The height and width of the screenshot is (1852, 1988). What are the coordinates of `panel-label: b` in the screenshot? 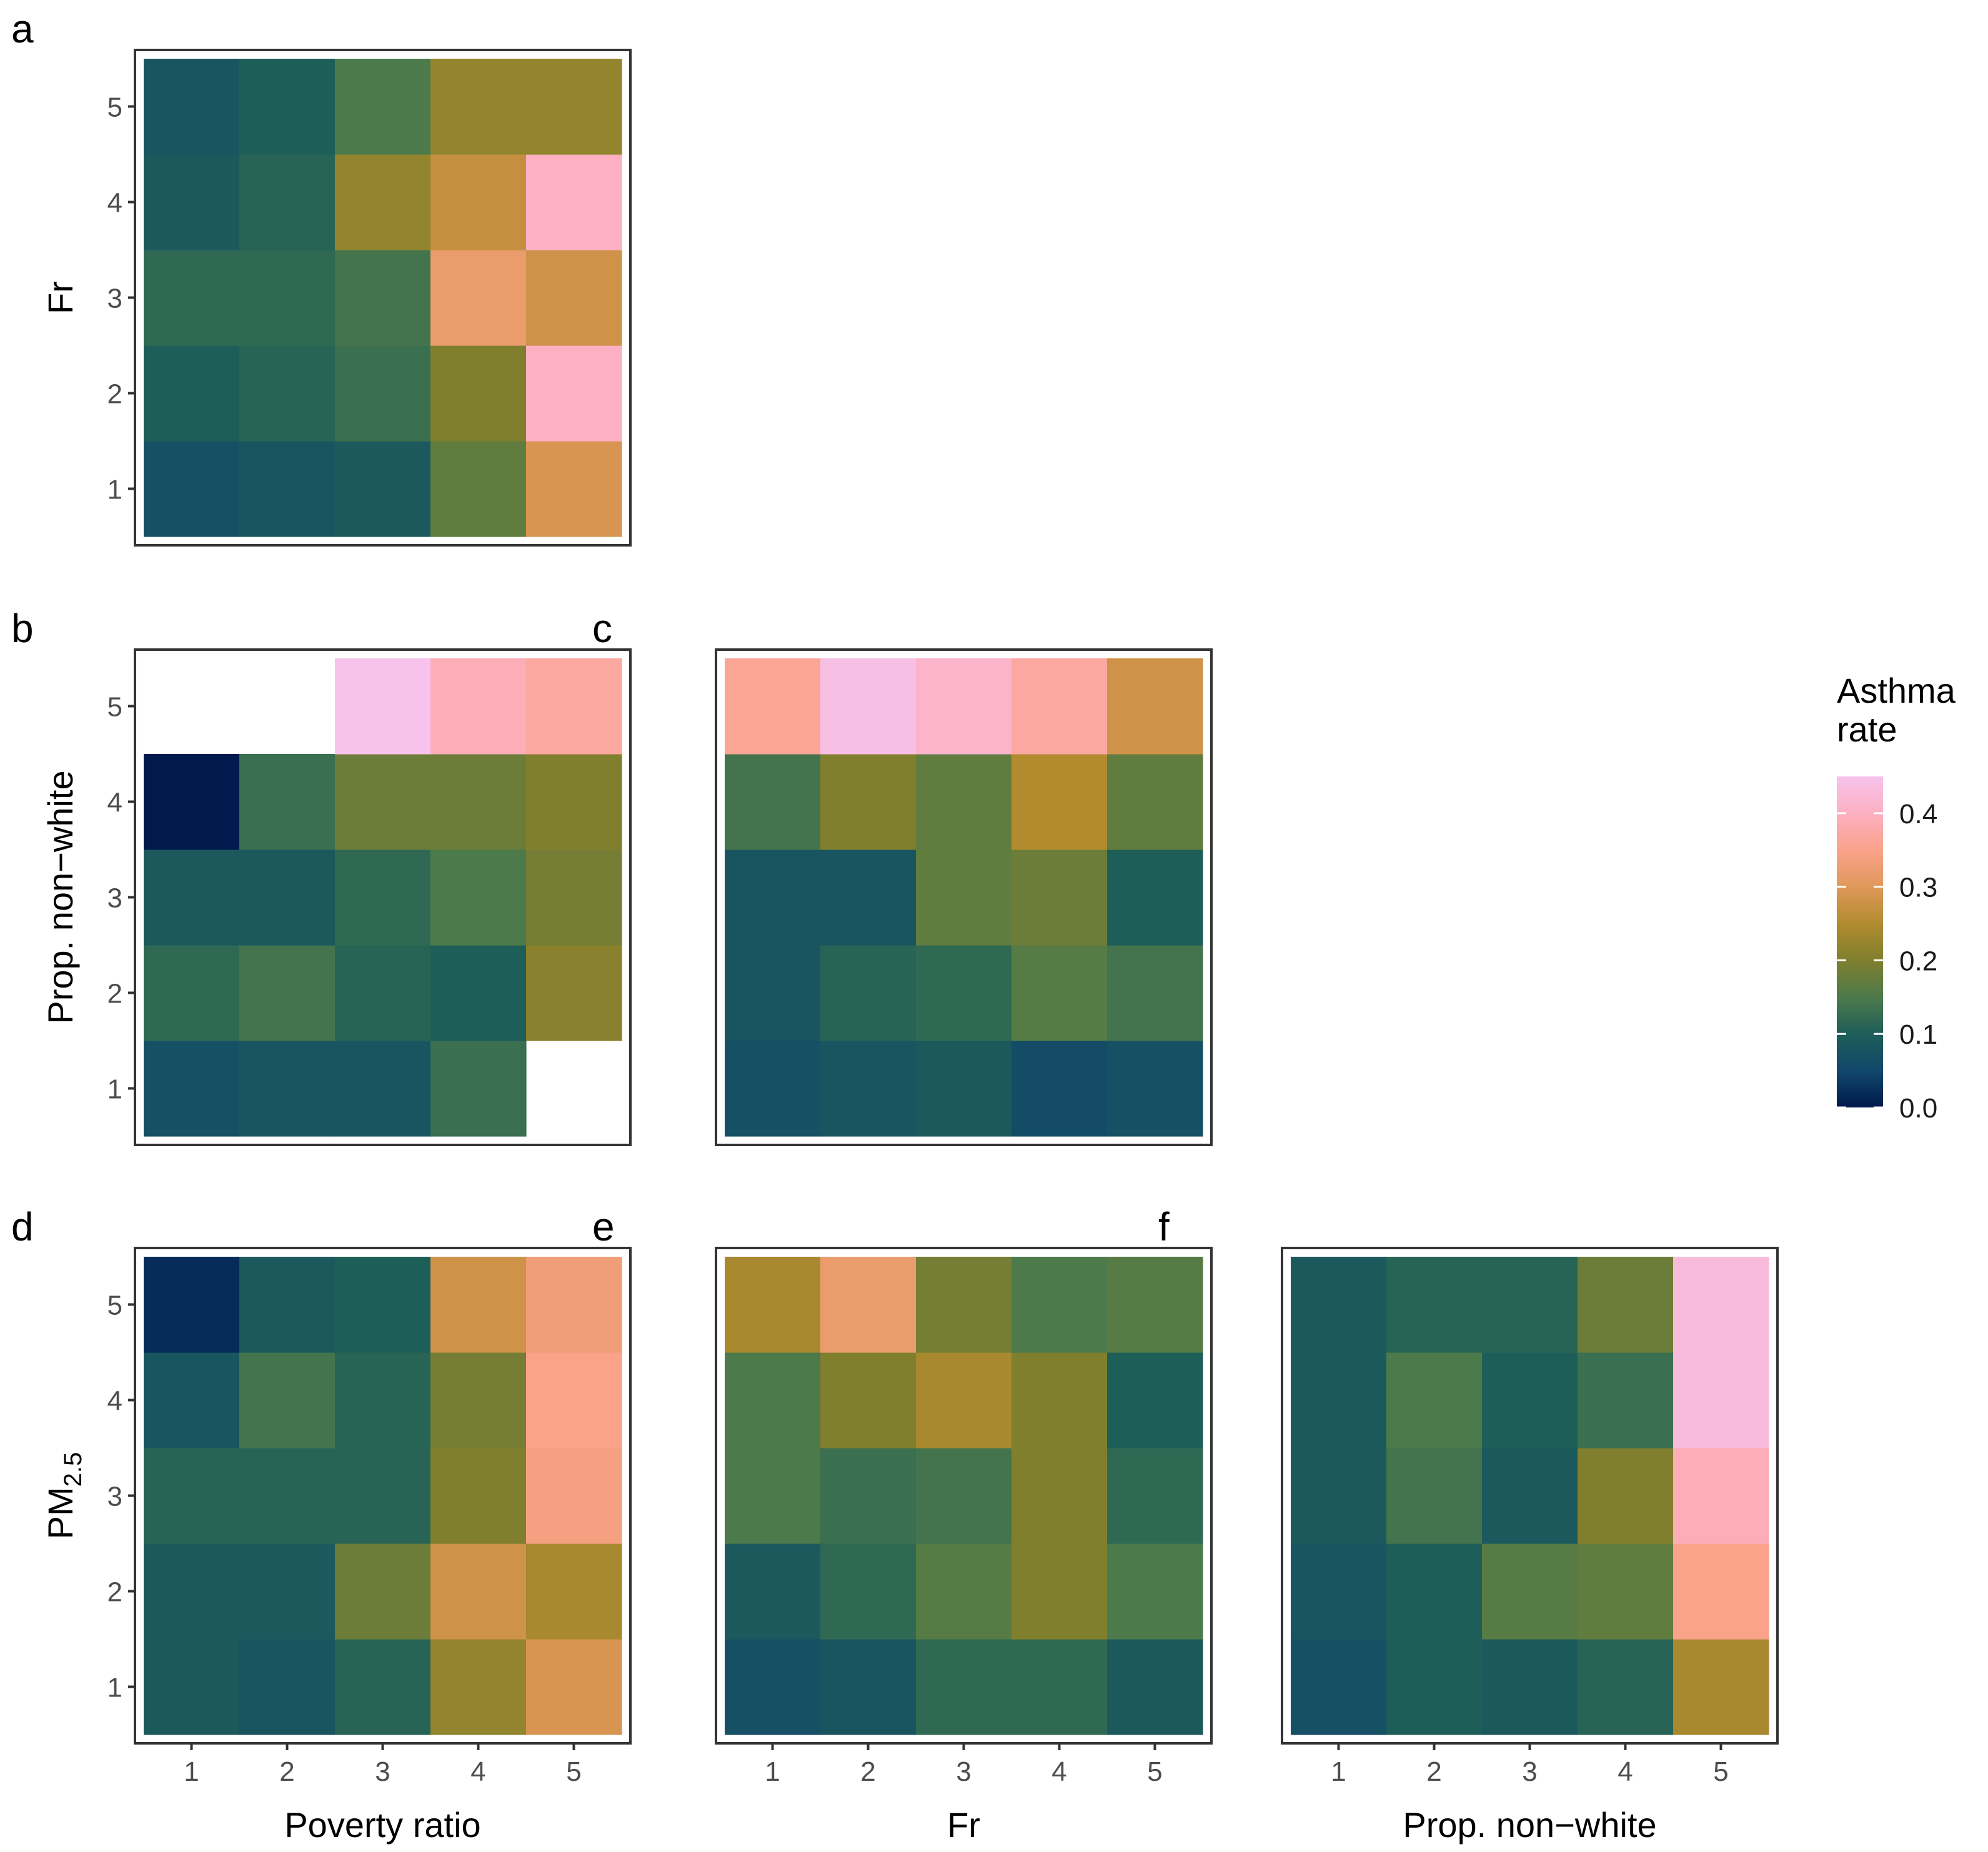 It's located at (23, 628).